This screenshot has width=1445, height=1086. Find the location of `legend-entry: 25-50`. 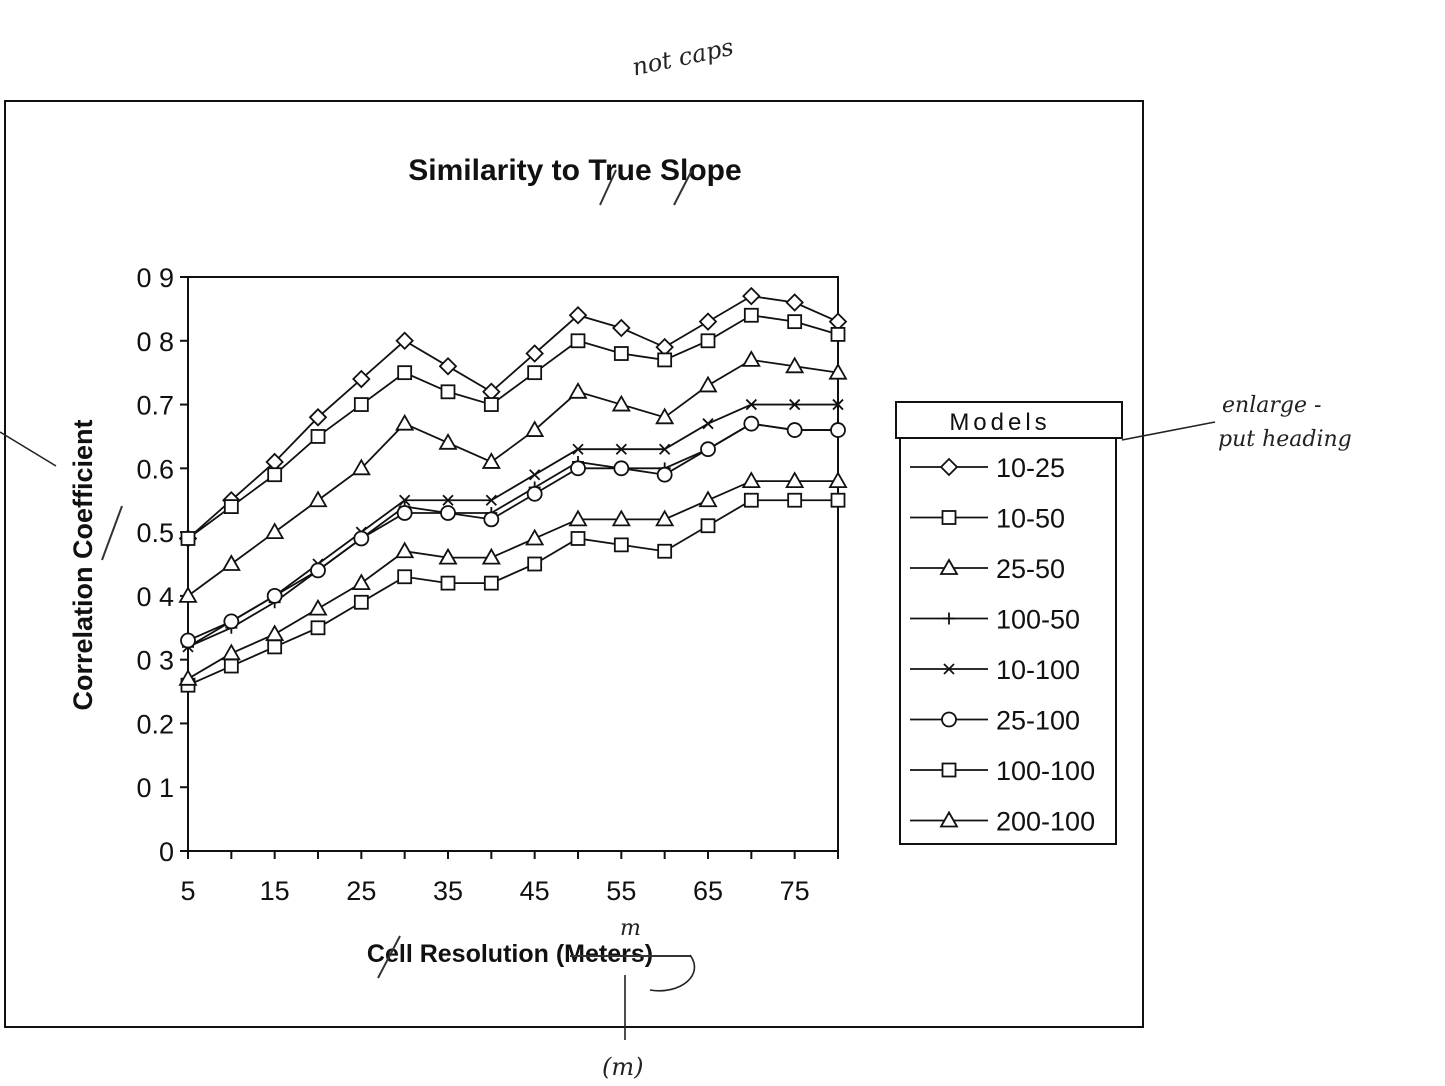

legend-entry: 25-50 is located at coordinates (987, 569).